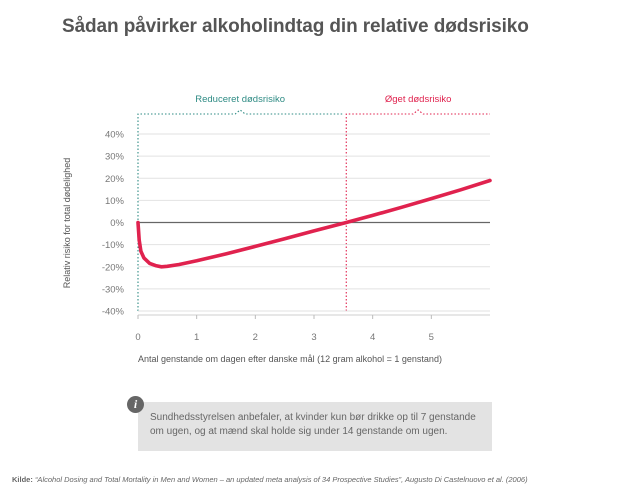 This screenshot has height=500, width=620. I want to click on x-tick-label: 2, so click(255, 337).